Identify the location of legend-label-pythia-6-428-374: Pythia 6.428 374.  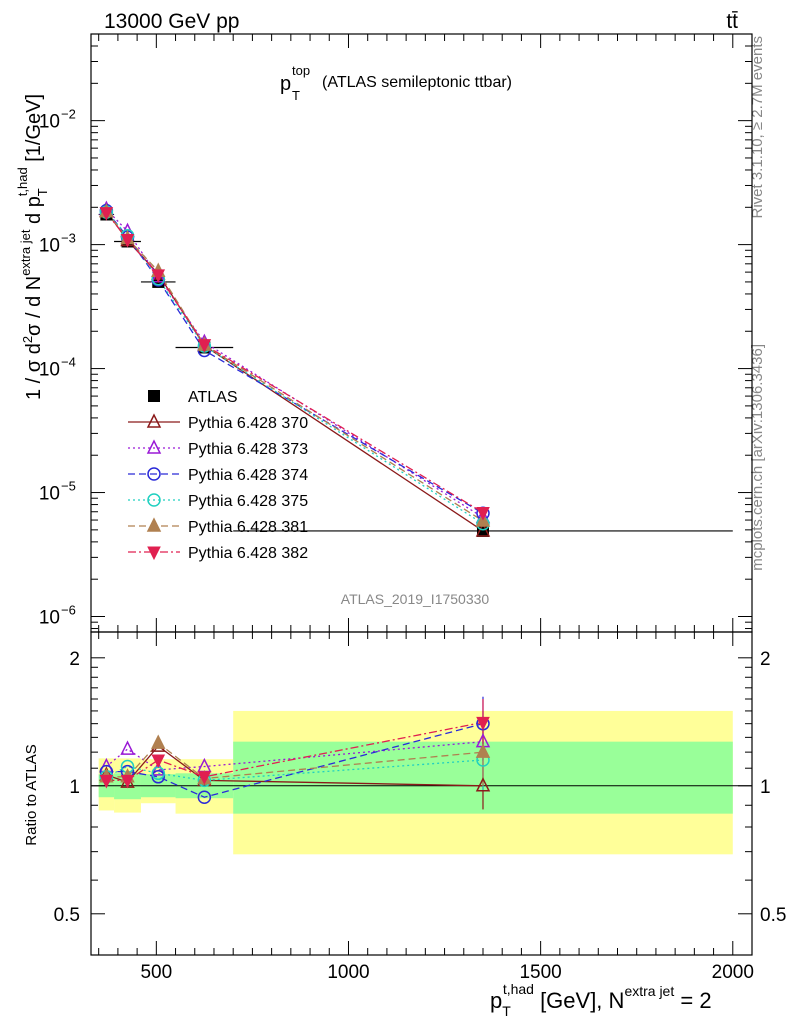
(248, 475).